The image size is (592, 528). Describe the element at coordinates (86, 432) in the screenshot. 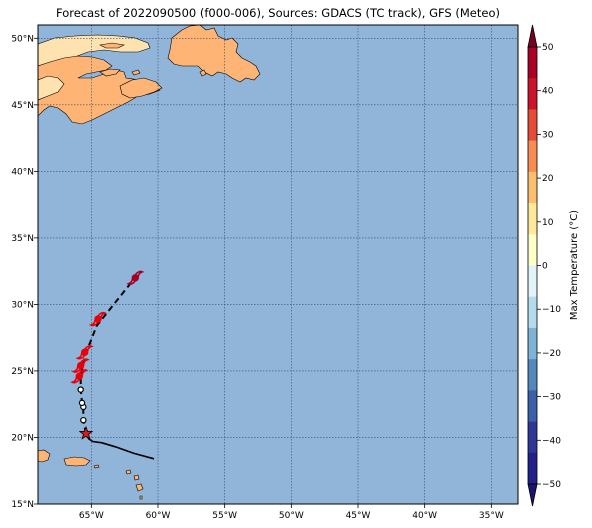

I see `current-position-star-icon` at that location.